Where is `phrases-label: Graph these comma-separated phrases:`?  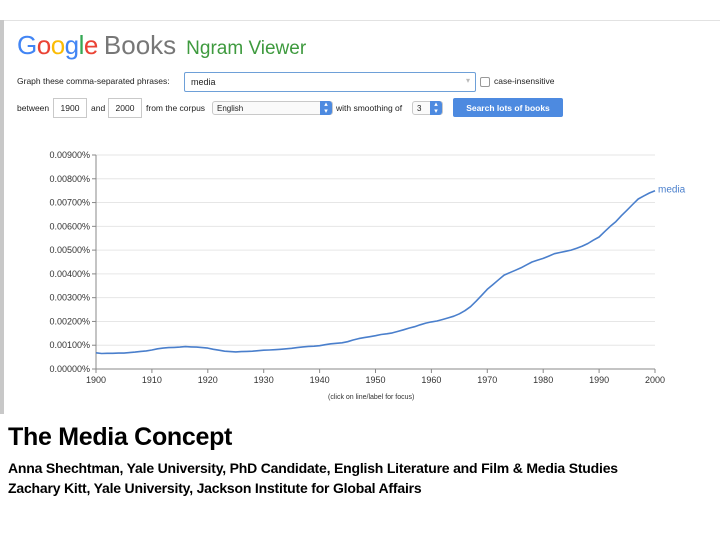 phrases-label: Graph these comma-separated phrases: is located at coordinates (93, 81).